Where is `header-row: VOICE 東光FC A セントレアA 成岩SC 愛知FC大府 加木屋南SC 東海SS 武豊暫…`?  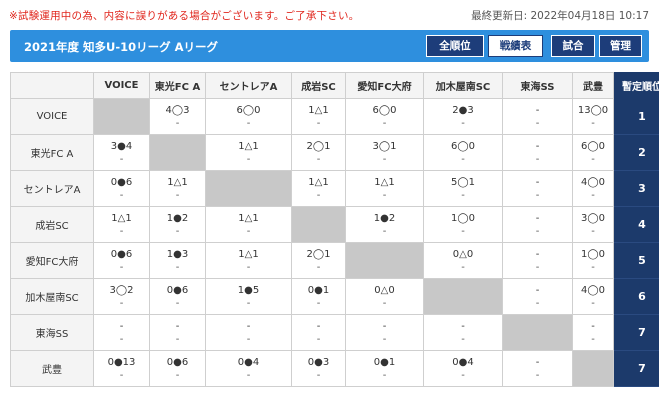 header-row: VOICE 東光FC A セントレアA 成岩SC 愛知FC大府 加木屋南SC 東海SS 武豊暫… is located at coordinates (334, 85).